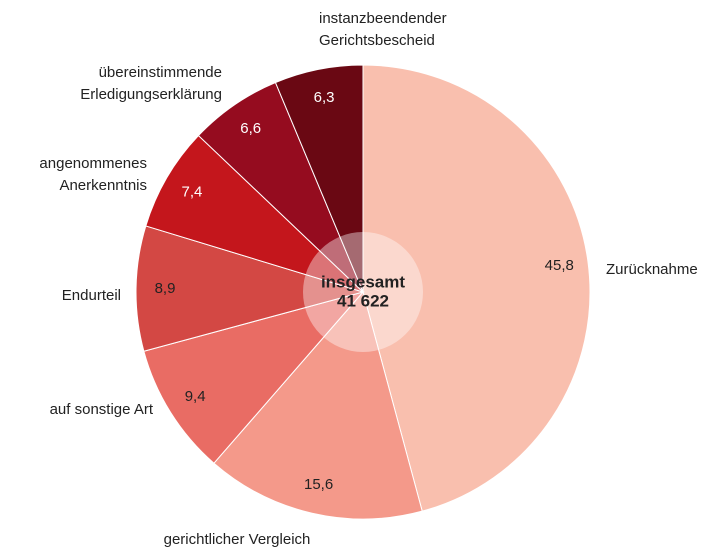 The image size is (726, 549). I want to click on value-label: 15,6, so click(318, 484).